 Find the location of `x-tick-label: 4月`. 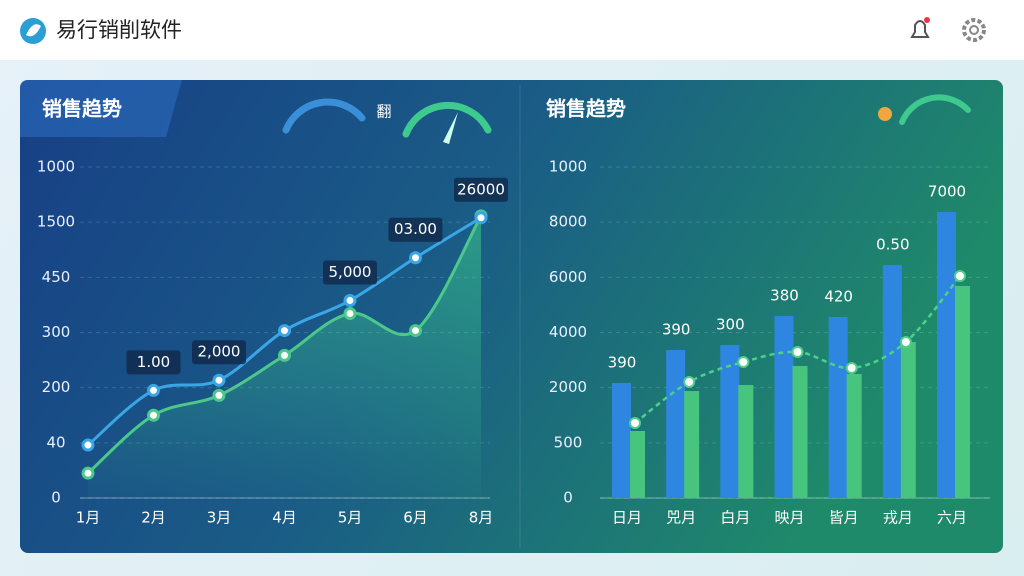

x-tick-label: 4月 is located at coordinates (284, 518).